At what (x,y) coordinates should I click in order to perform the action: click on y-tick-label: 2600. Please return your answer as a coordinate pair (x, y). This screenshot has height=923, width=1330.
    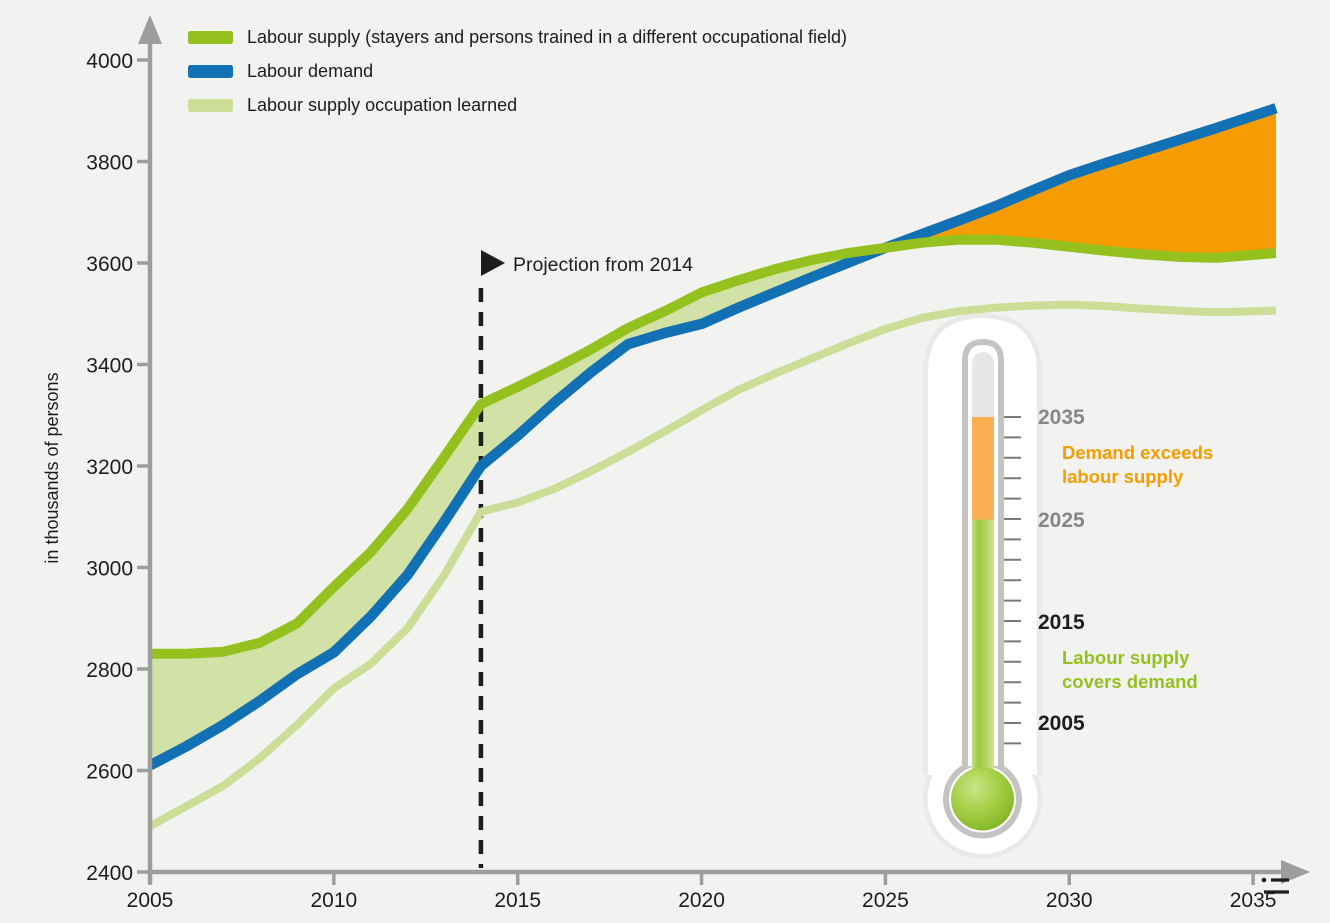
    Looking at the image, I should click on (109, 772).